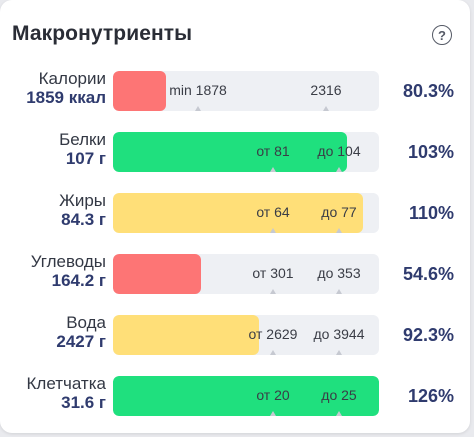  What do you see at coordinates (431, 213) in the screenshot?
I see `nutrient-percent: 110%` at bounding box center [431, 213].